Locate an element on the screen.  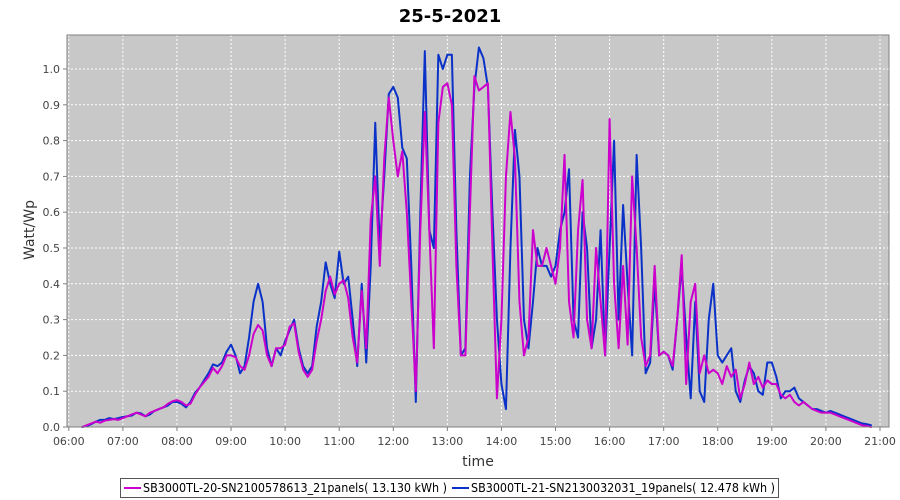
y-tick-label: 0.4 is located at coordinates (52, 284).